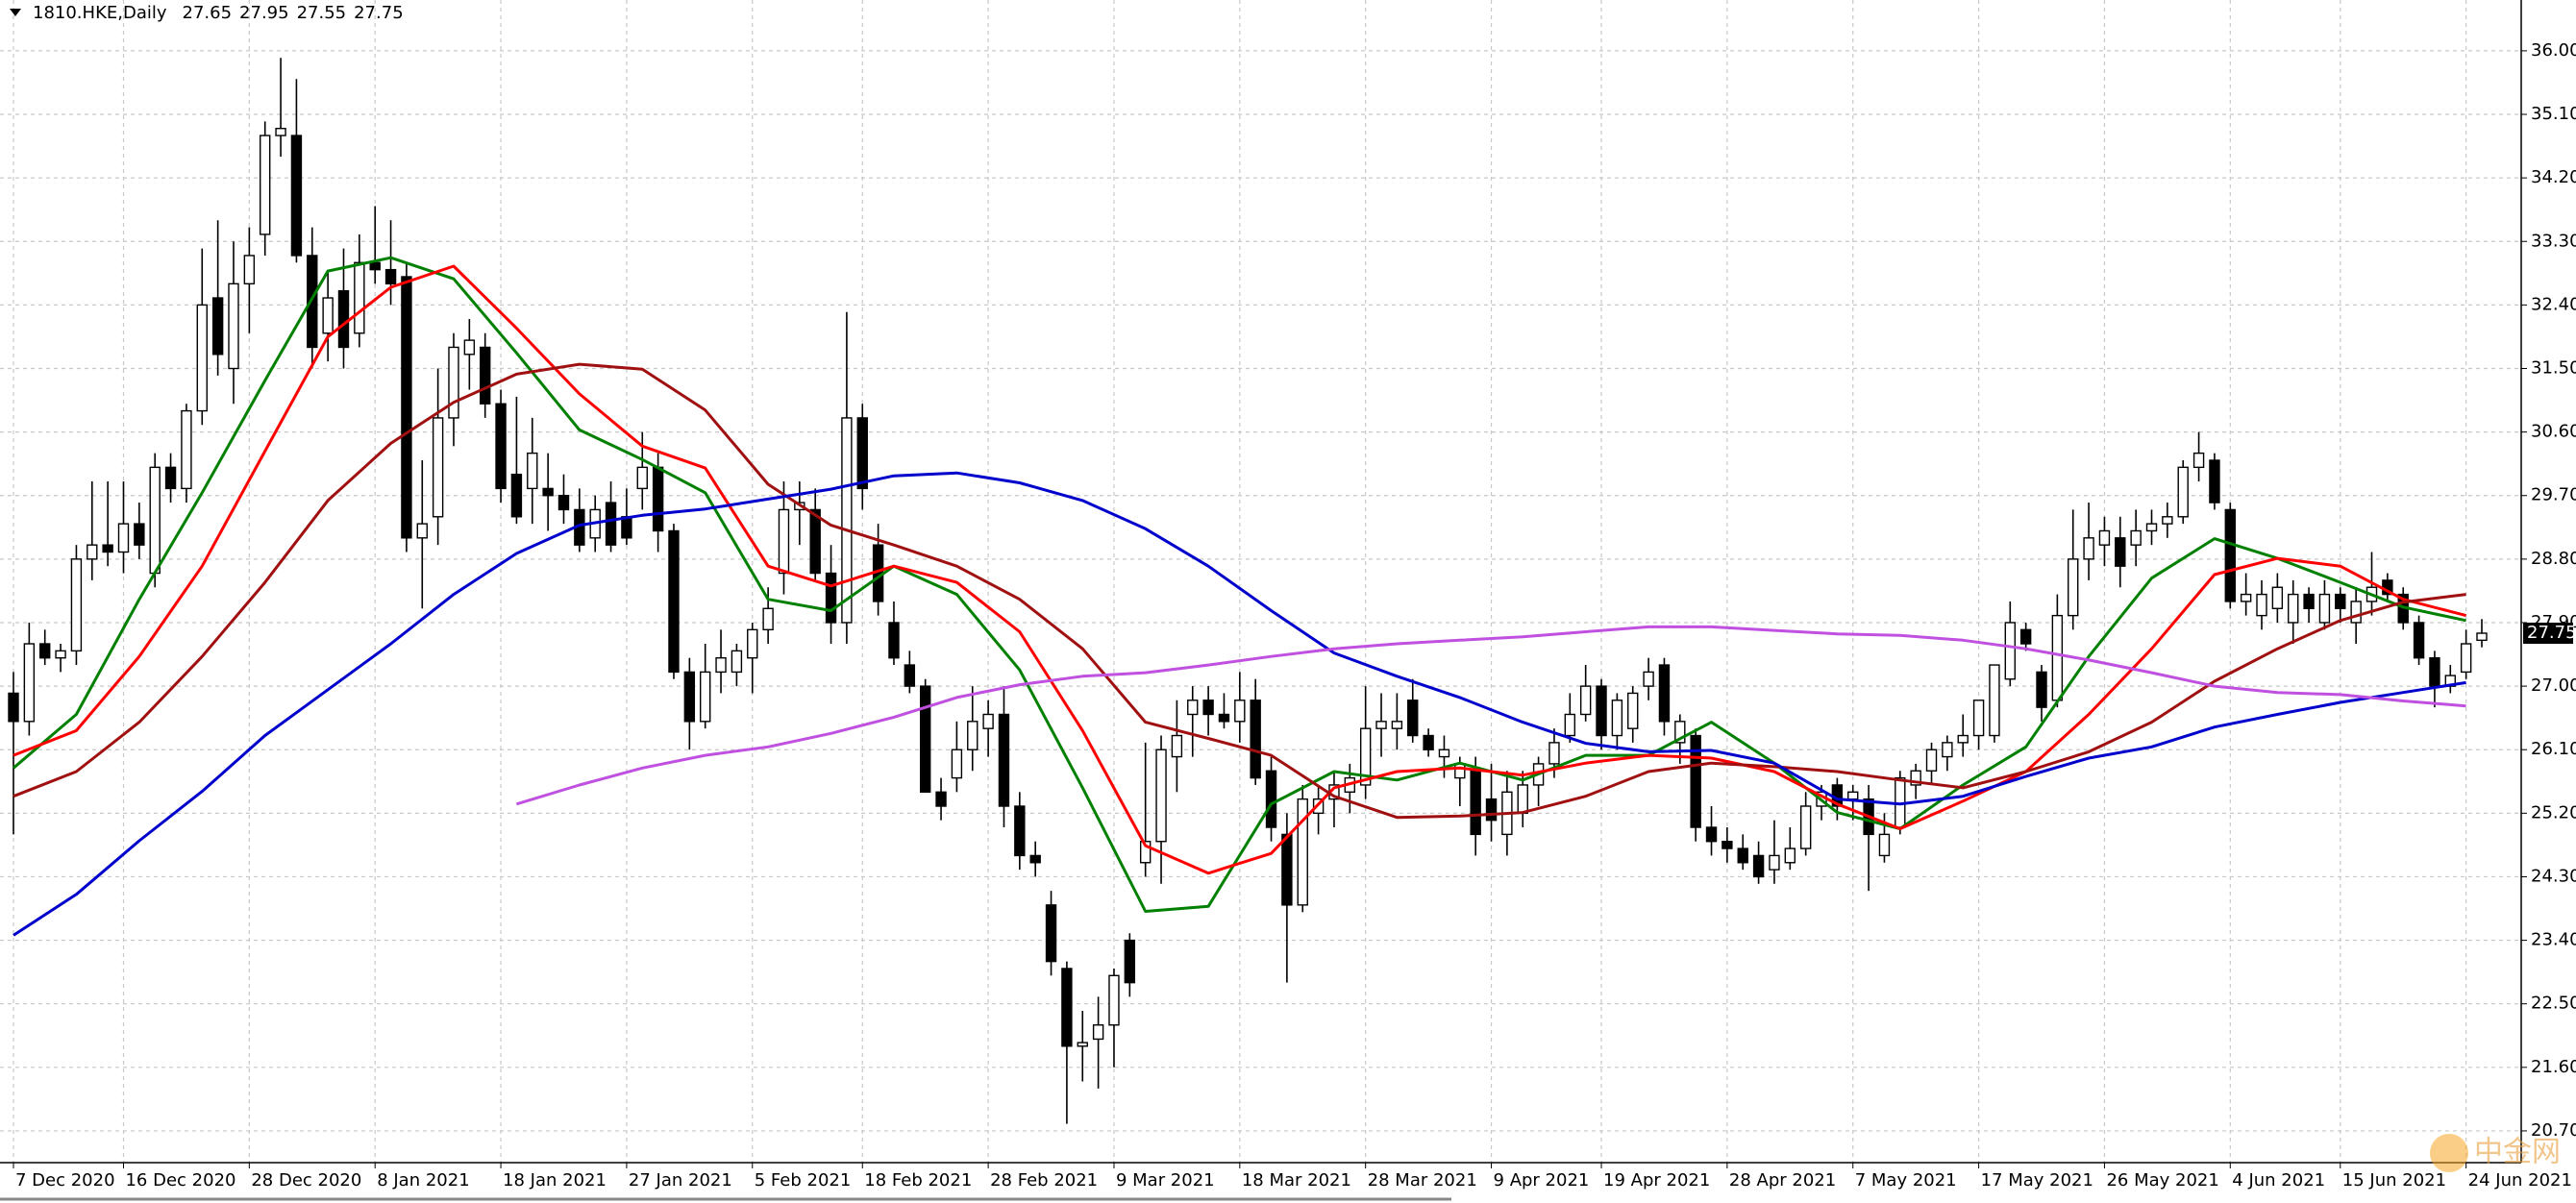 The image size is (2576, 1203). I want to click on price-label: 27.75, so click(2551, 633).